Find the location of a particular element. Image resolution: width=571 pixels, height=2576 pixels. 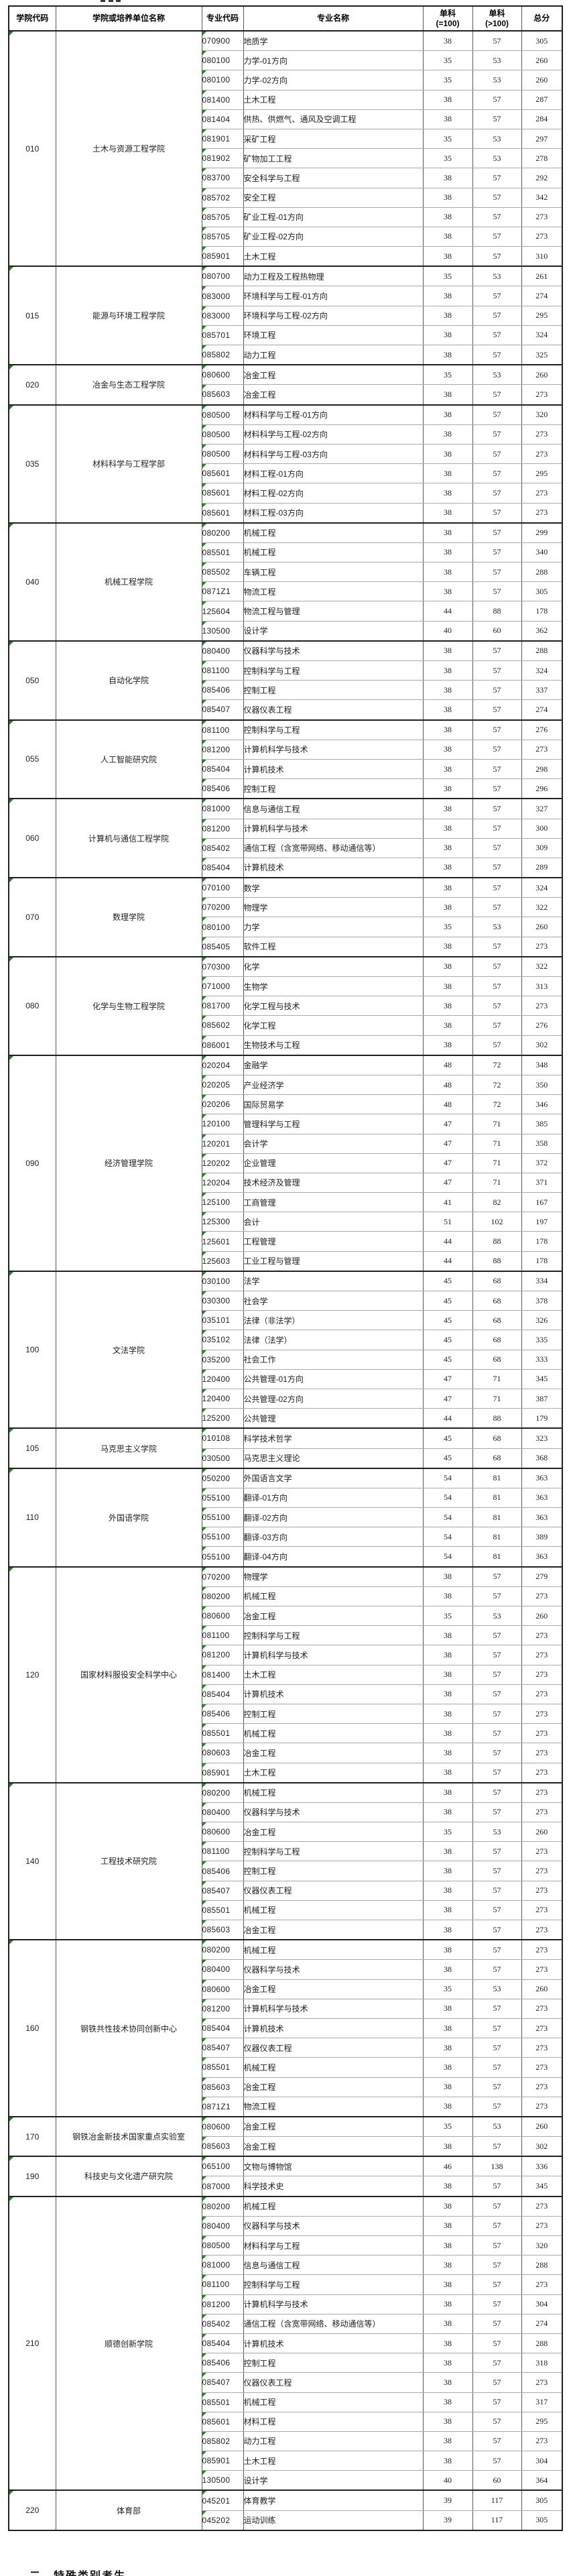

major-name-cell: 地质学 is located at coordinates (333, 41).